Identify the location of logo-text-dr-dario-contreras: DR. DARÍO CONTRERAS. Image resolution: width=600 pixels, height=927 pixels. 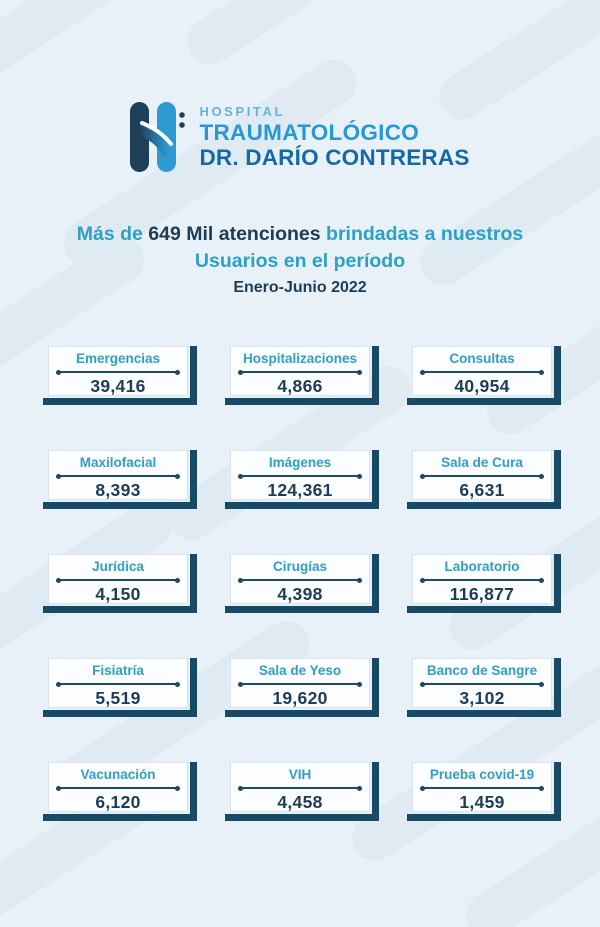
(334, 157).